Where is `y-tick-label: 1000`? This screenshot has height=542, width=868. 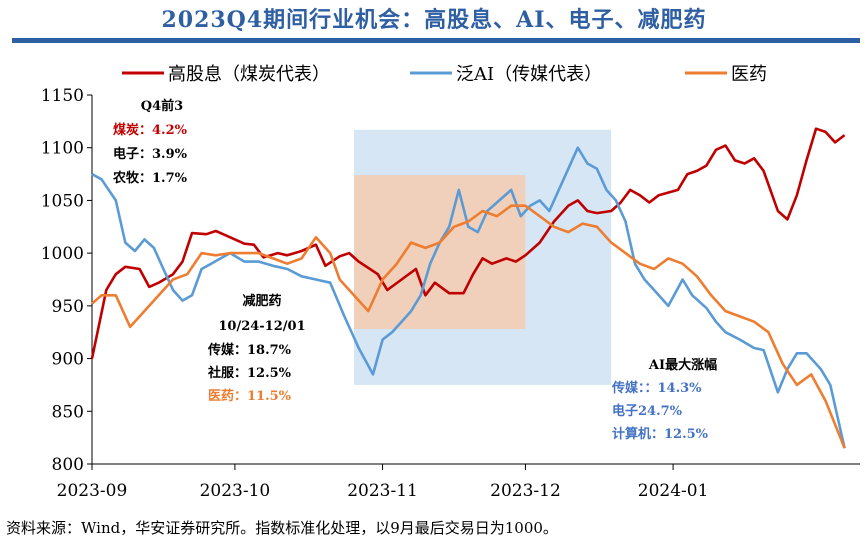
y-tick-label: 1000 is located at coordinates (62, 254).